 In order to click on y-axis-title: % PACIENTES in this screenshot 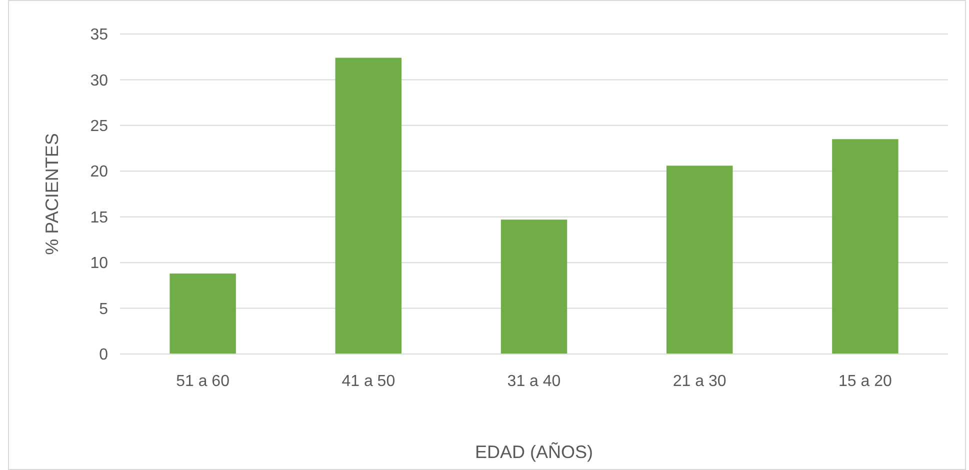, I will do `click(52, 194)`.